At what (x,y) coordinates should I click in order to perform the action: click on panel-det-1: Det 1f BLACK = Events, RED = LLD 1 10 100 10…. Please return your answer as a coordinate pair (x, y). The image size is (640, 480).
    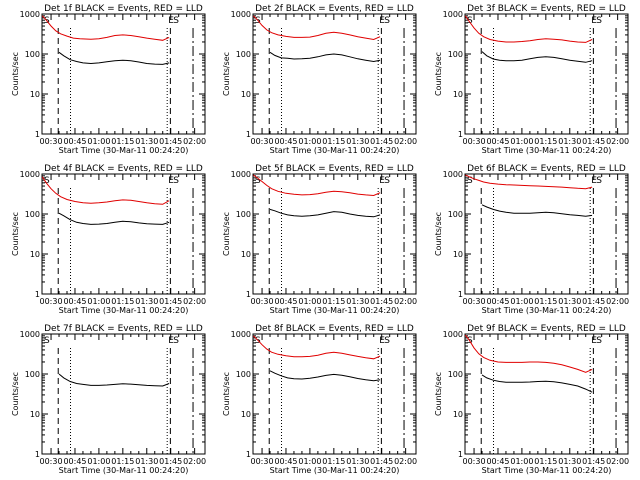
    Looking at the image, I should click on (108, 79).